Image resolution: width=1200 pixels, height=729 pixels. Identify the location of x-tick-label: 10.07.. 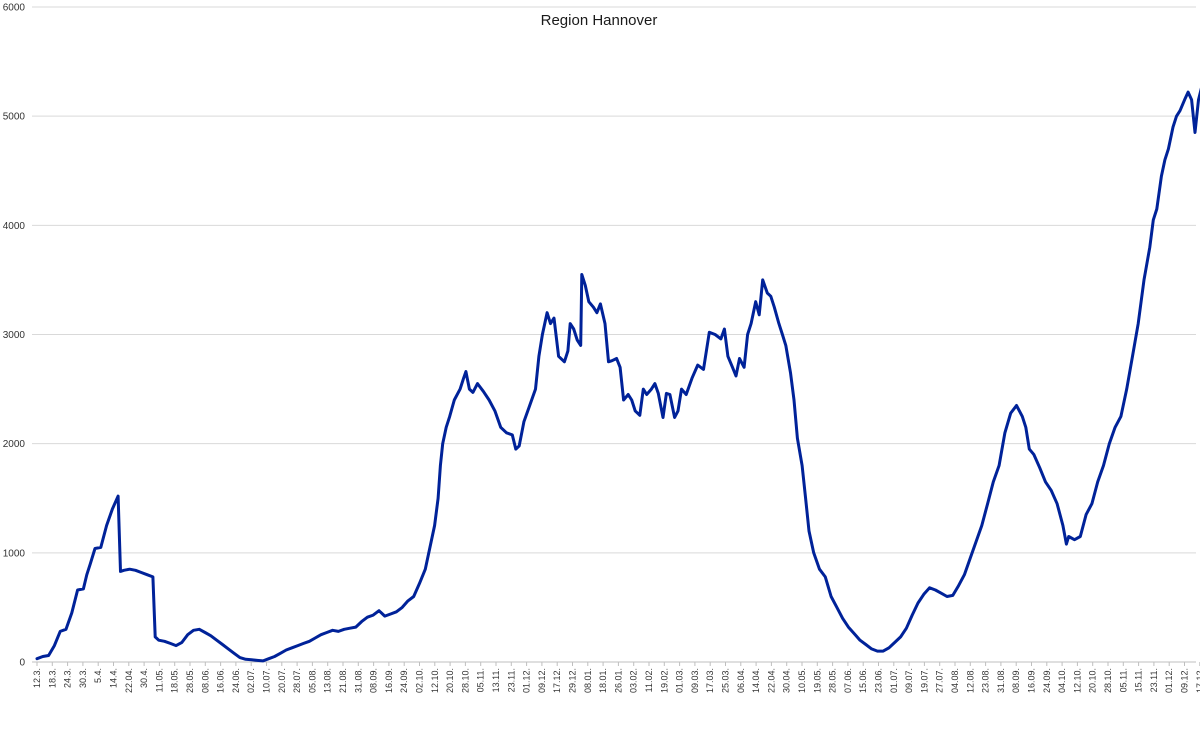
(267, 680).